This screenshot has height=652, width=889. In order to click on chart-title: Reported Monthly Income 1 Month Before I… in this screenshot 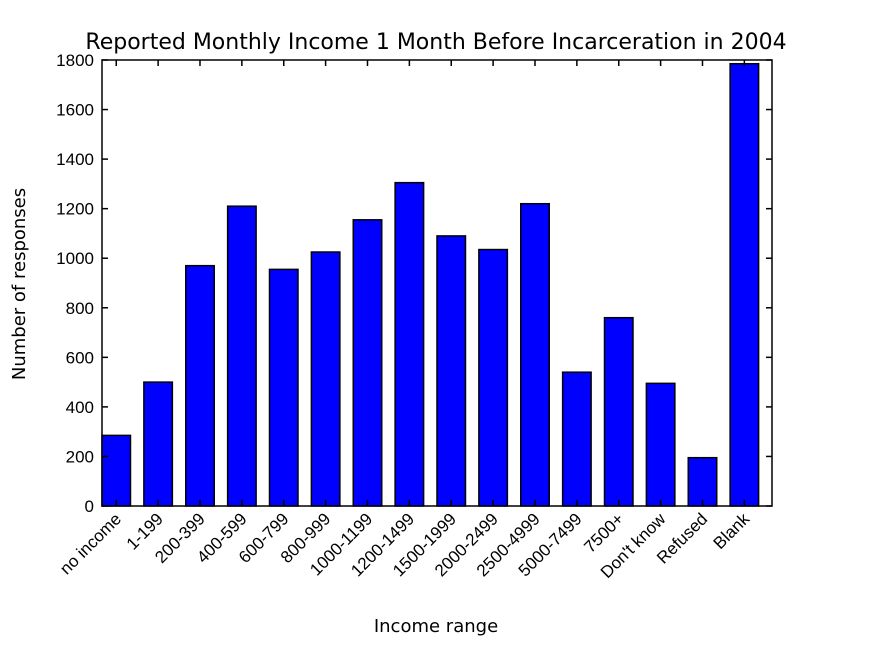, I will do `click(435, 42)`.